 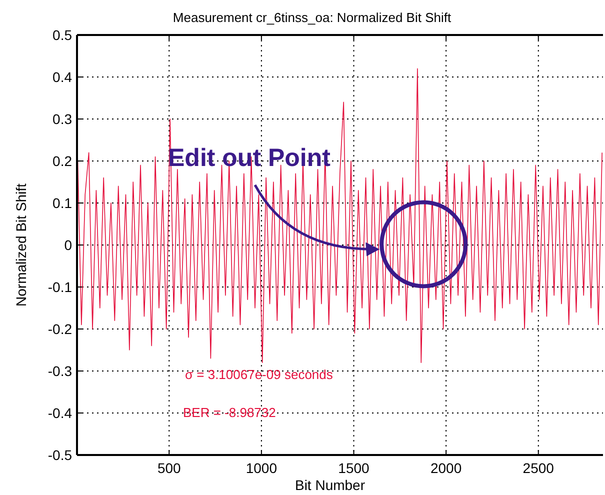 What do you see at coordinates (538, 468) in the screenshot?
I see `x-tick-label: 2500` at bounding box center [538, 468].